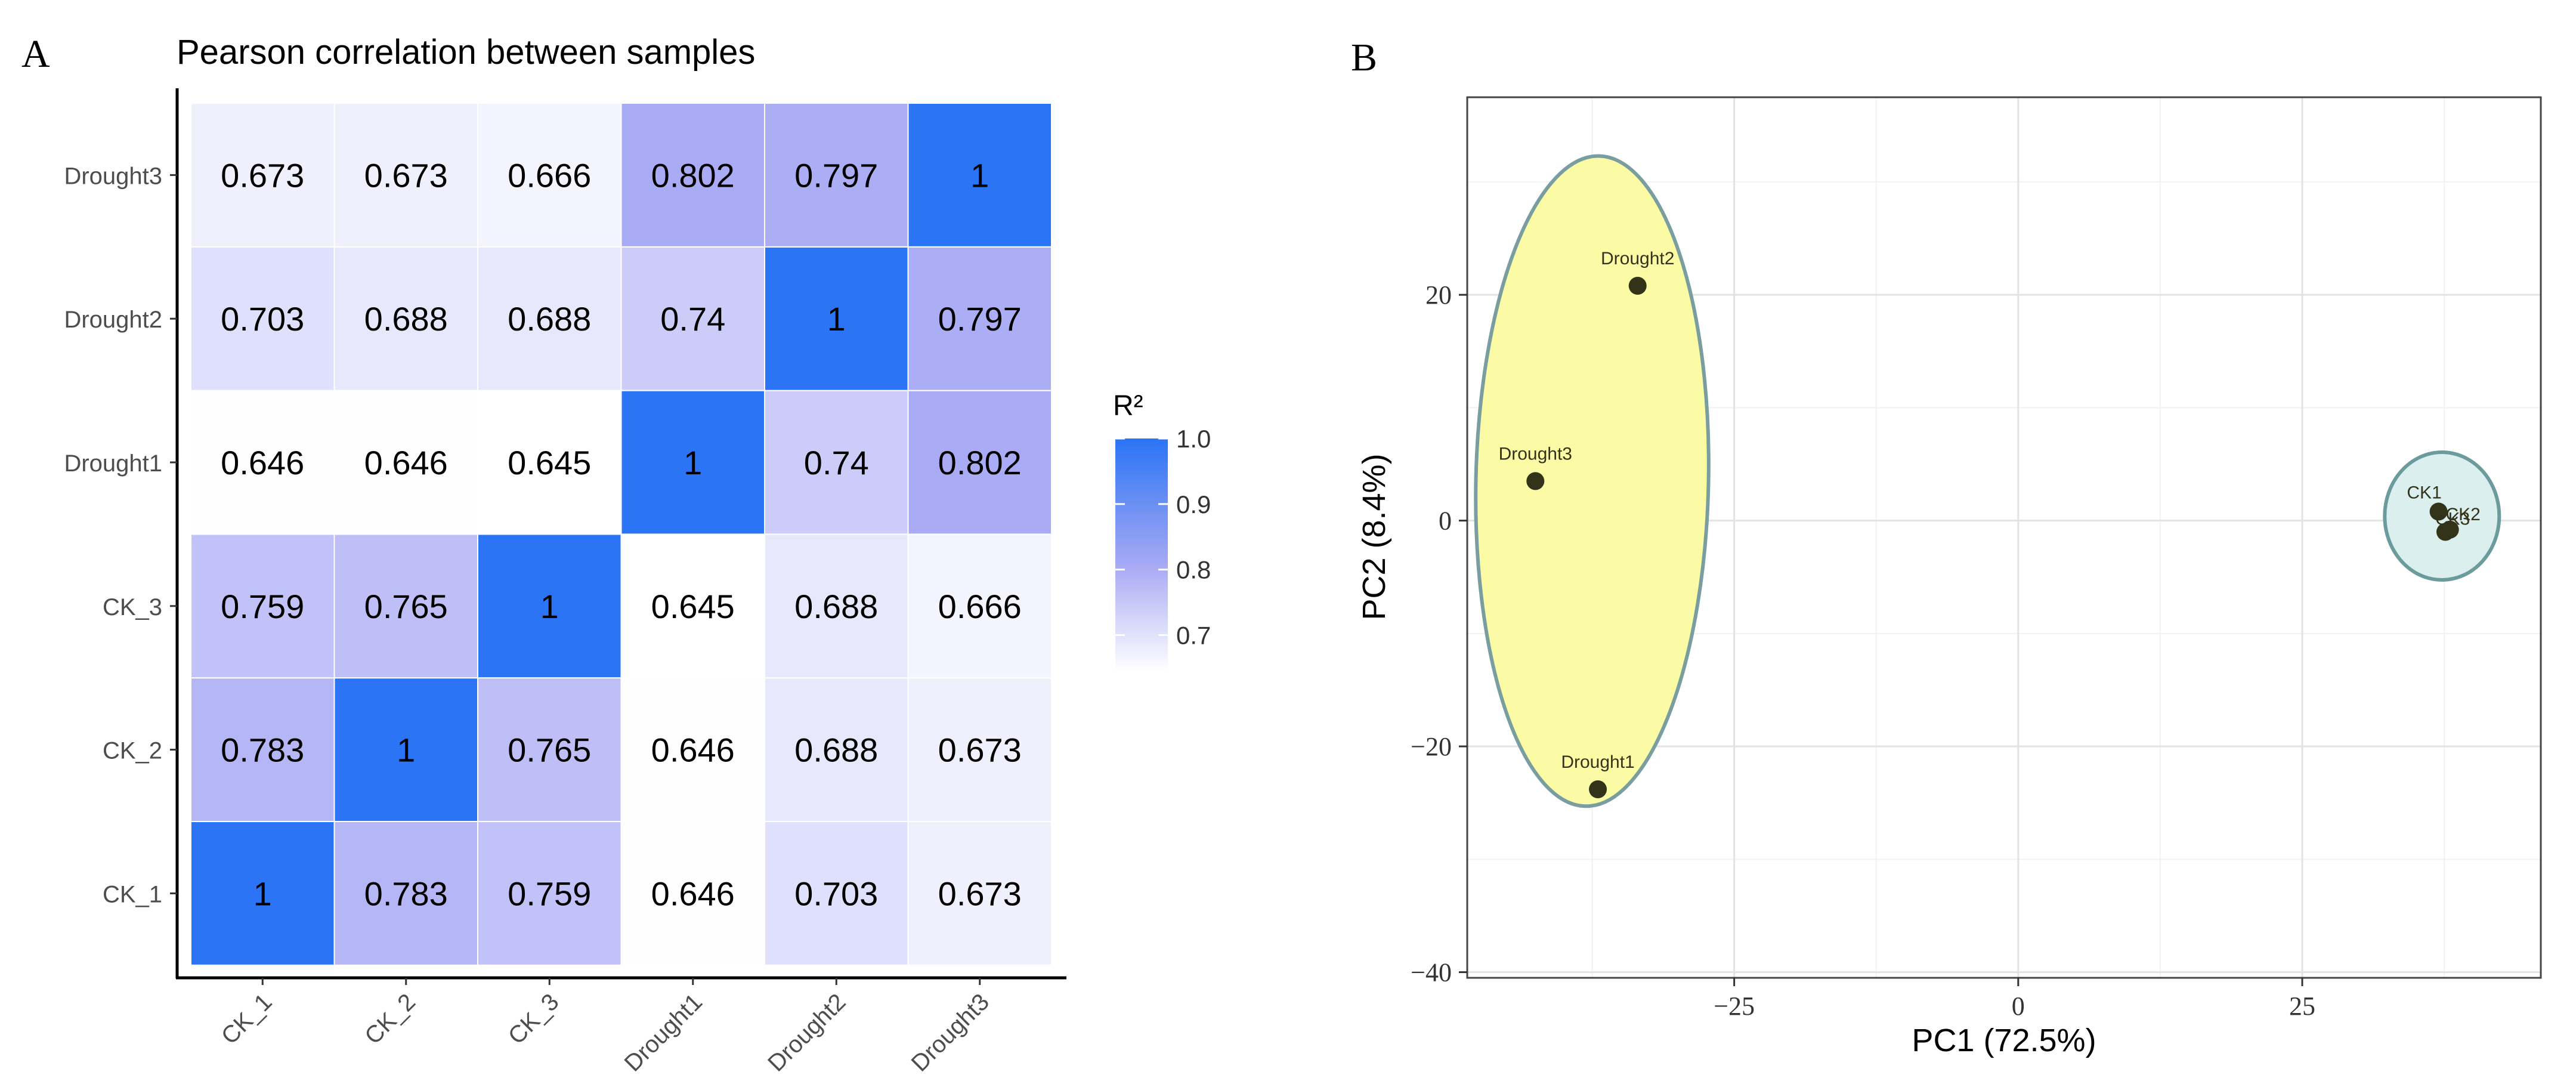 Image resolution: width=2576 pixels, height=1087 pixels. What do you see at coordinates (1438, 295) in the screenshot?
I see `pca-y-tick-label: 20` at bounding box center [1438, 295].